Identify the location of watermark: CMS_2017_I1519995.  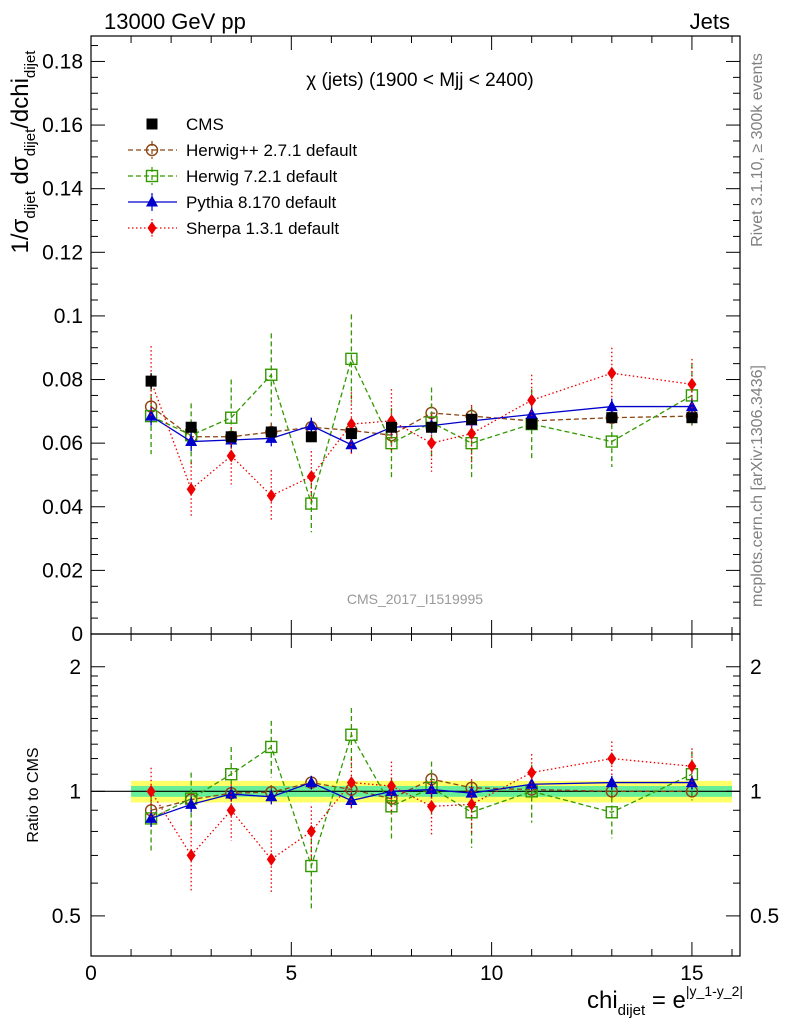
(415, 599).